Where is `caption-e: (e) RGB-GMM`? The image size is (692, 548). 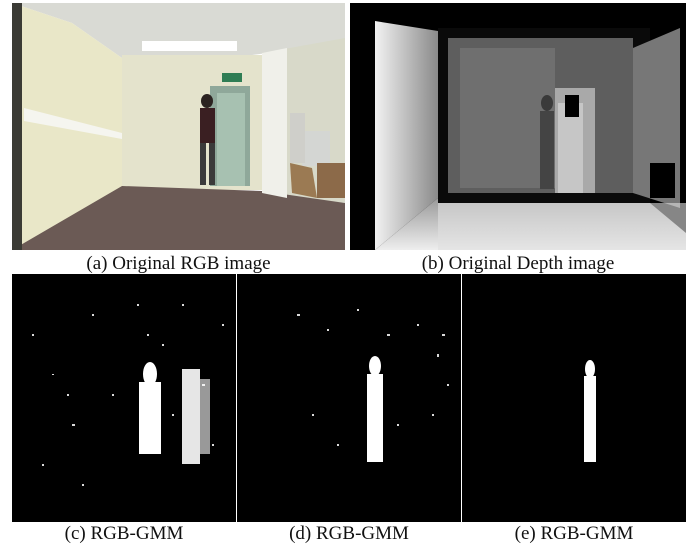 caption-e: (e) RGB-GMM is located at coordinates (574, 533).